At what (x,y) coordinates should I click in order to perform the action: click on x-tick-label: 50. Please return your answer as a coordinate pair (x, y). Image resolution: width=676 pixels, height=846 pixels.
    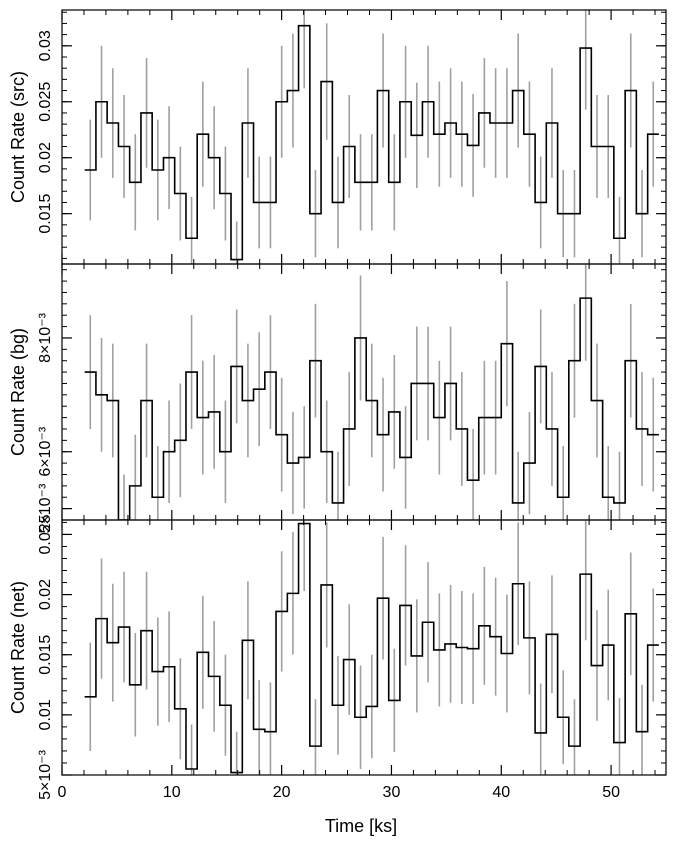
    Looking at the image, I should click on (611, 792).